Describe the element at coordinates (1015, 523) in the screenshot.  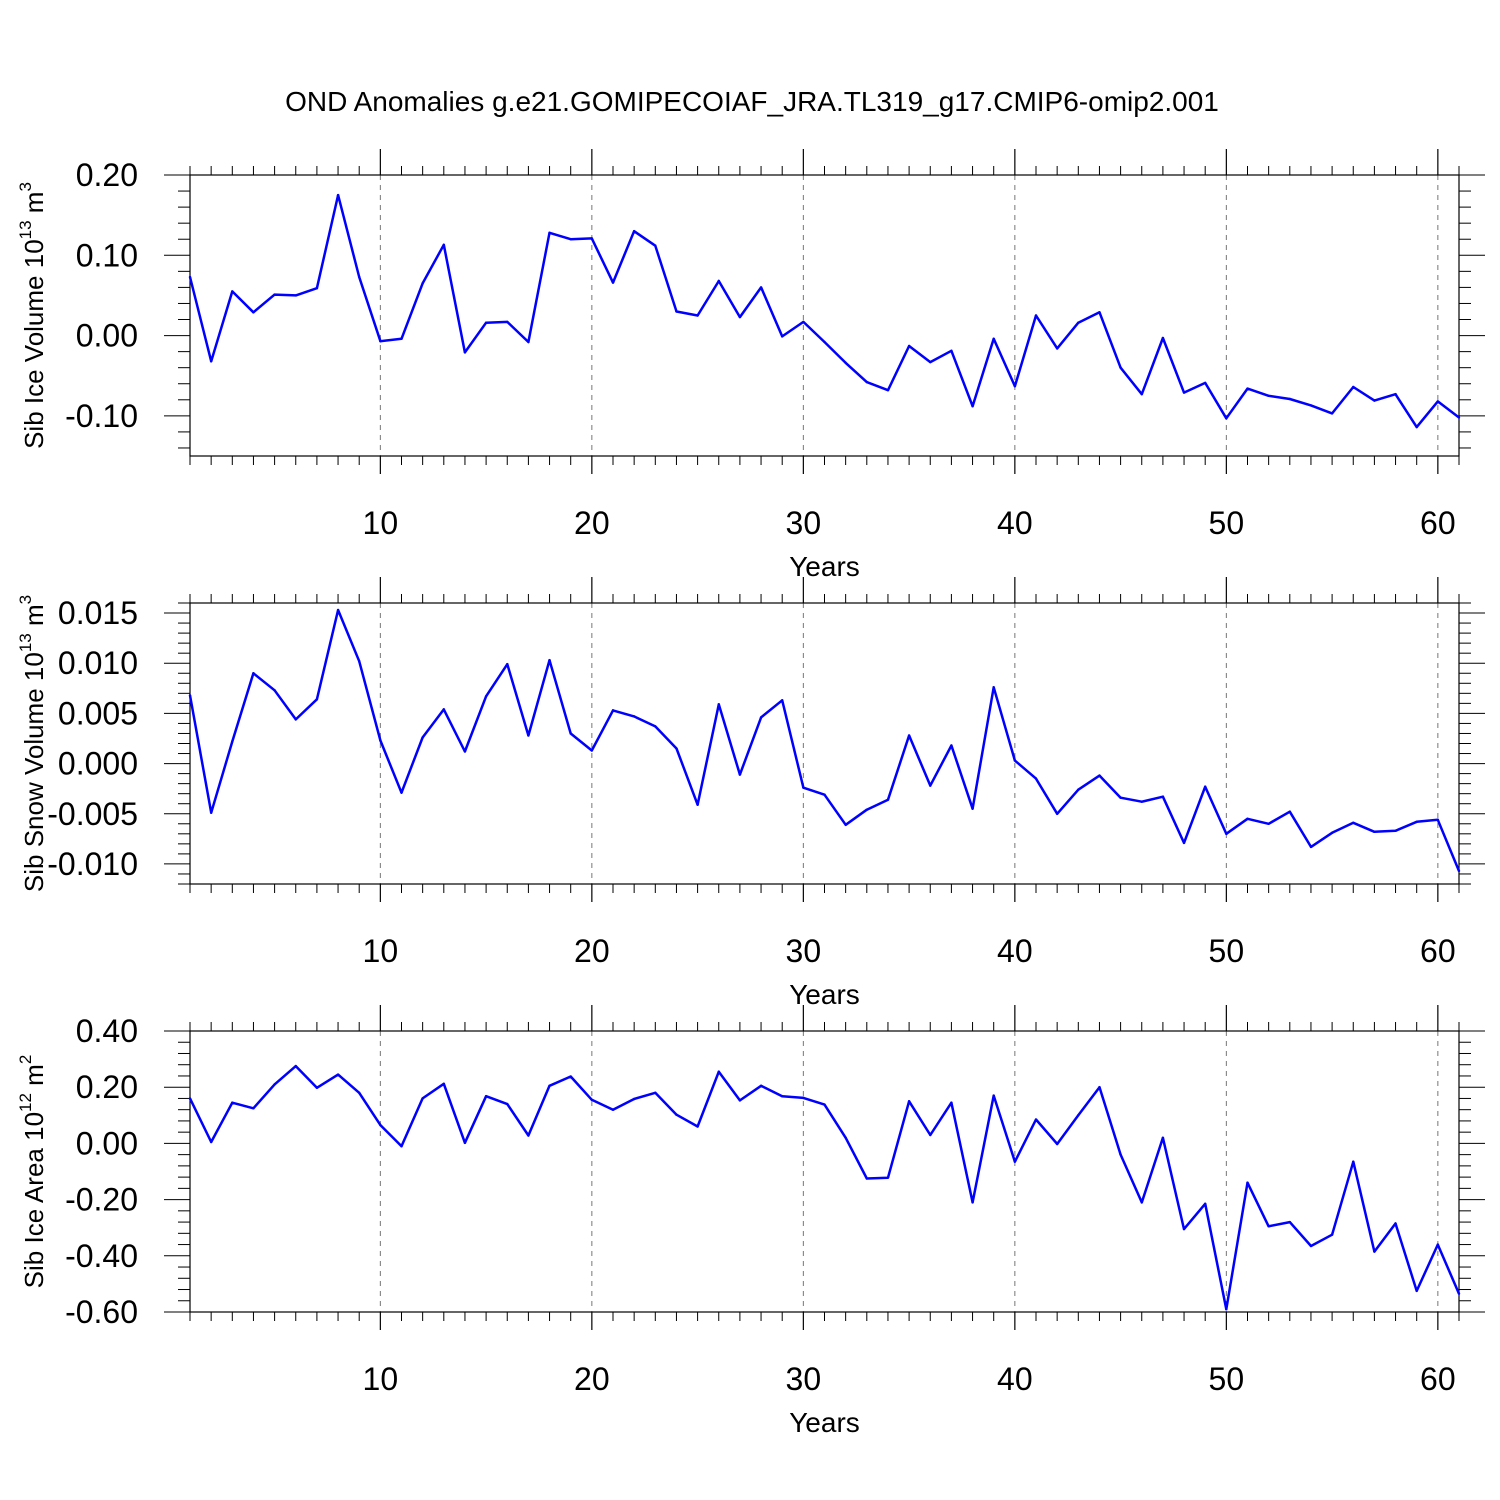
I see `x-tick-label: 40` at that location.